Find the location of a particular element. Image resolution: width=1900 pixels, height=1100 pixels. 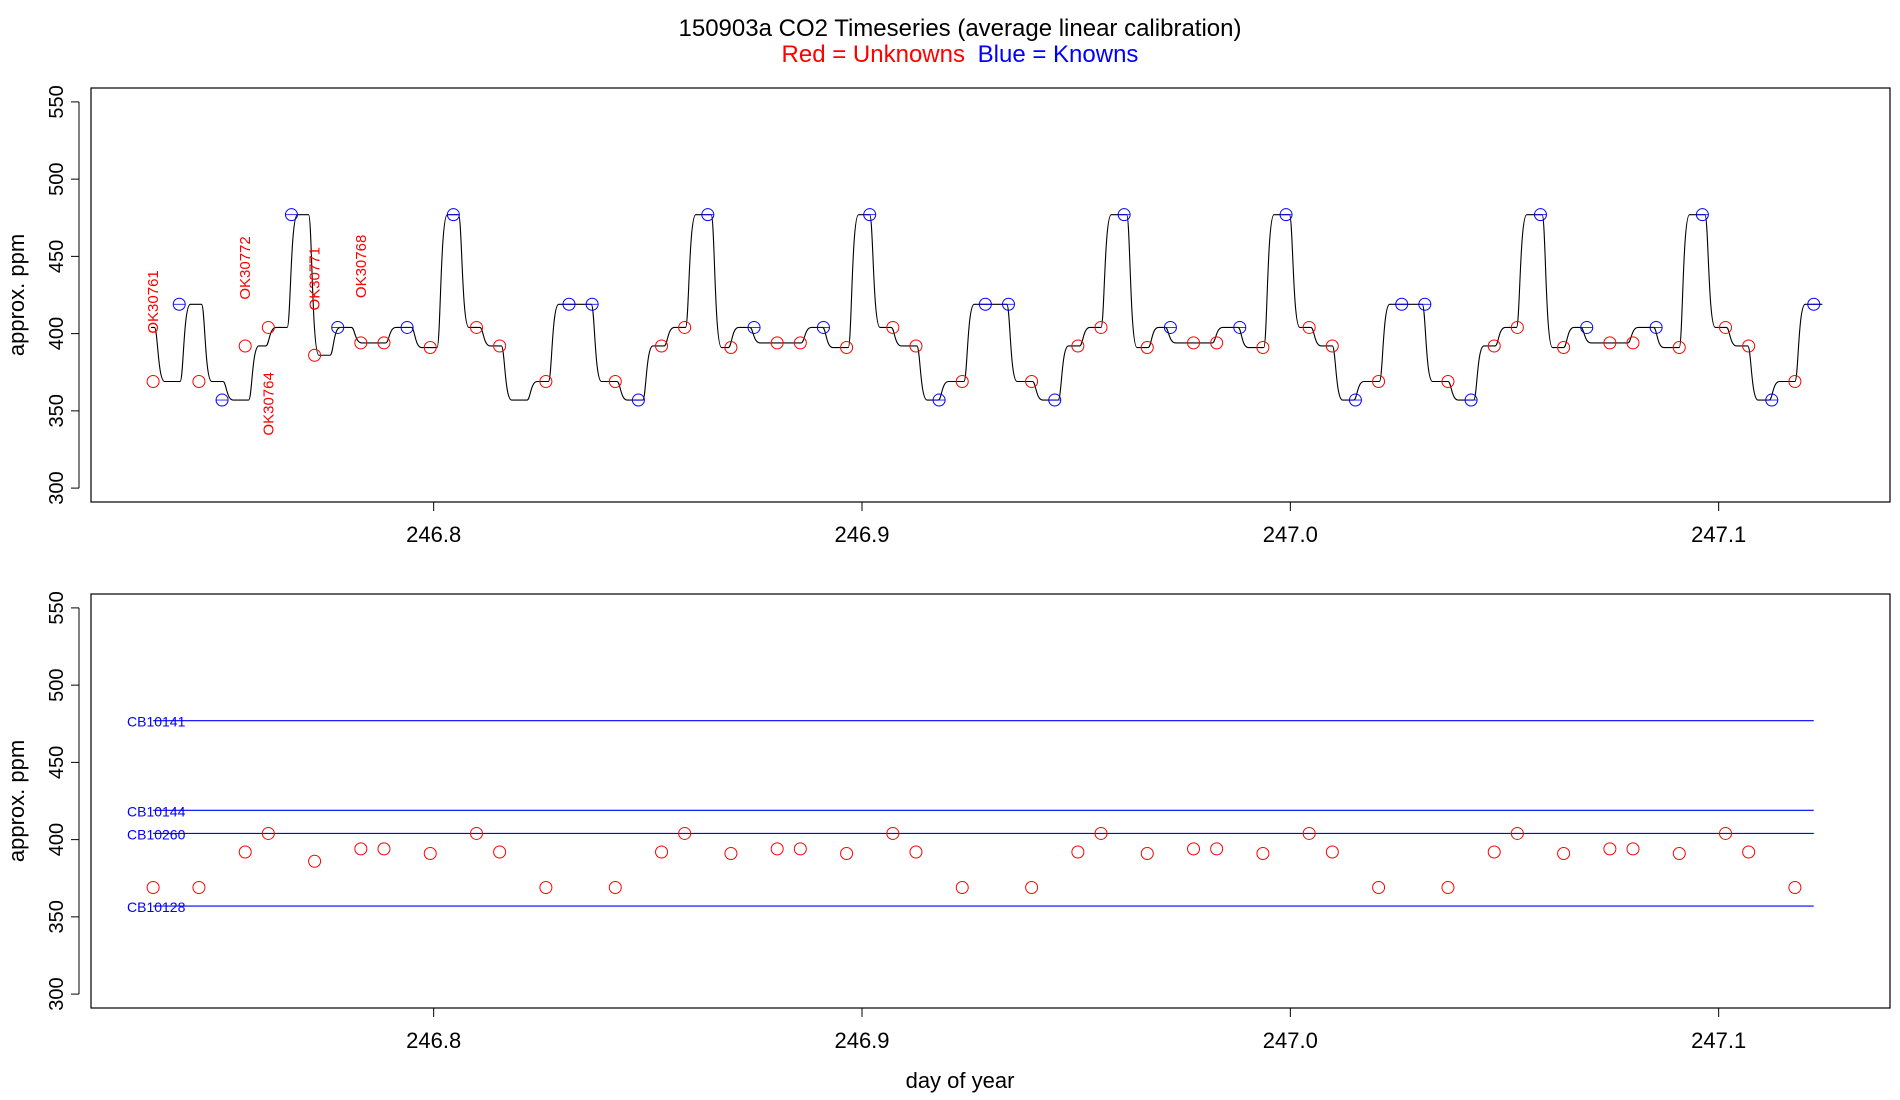

subtitle-unknowns: Red = Unknowns is located at coordinates (873, 54).